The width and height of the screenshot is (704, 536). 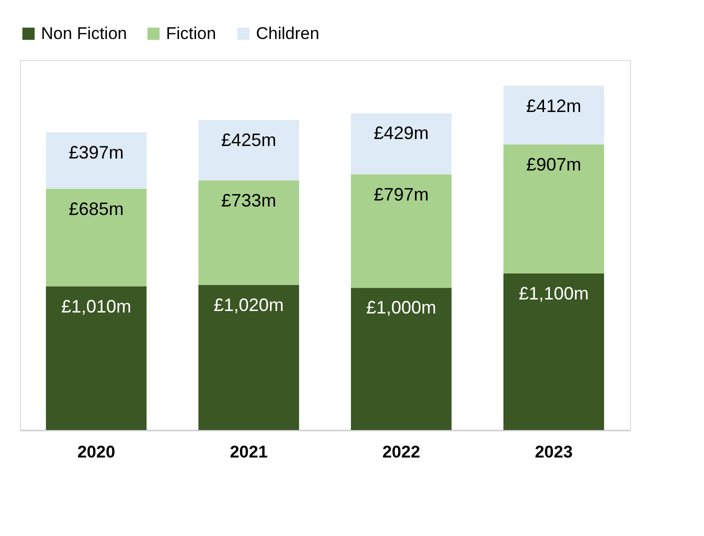 I want to click on data-label: £1,010m, so click(x=96, y=306).